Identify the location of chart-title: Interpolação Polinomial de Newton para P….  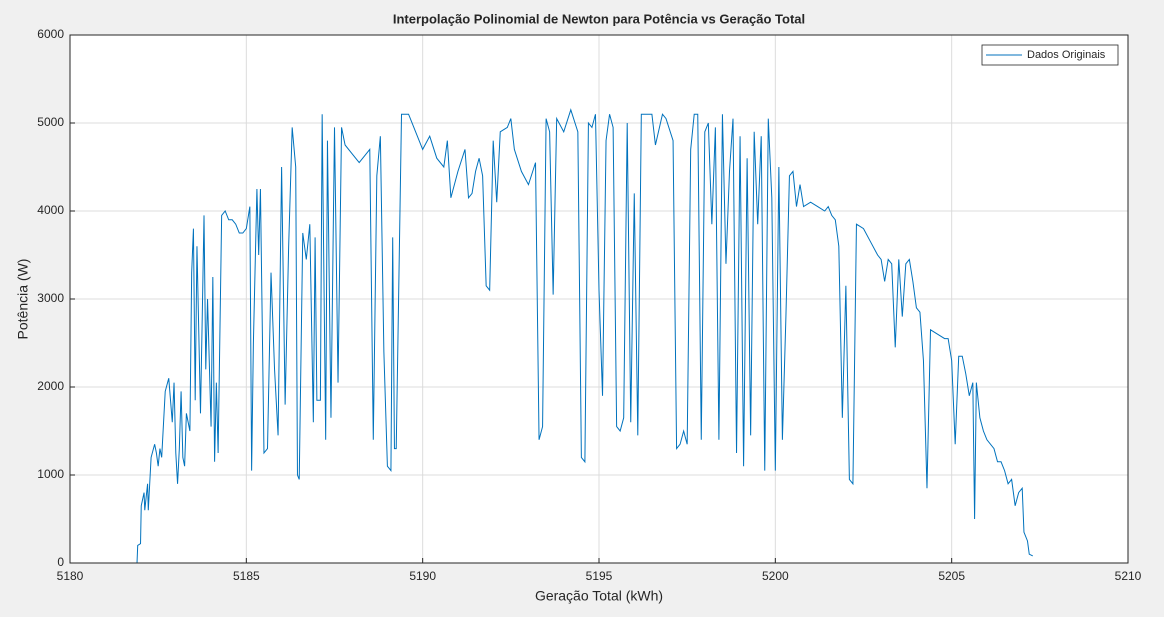
(599, 18).